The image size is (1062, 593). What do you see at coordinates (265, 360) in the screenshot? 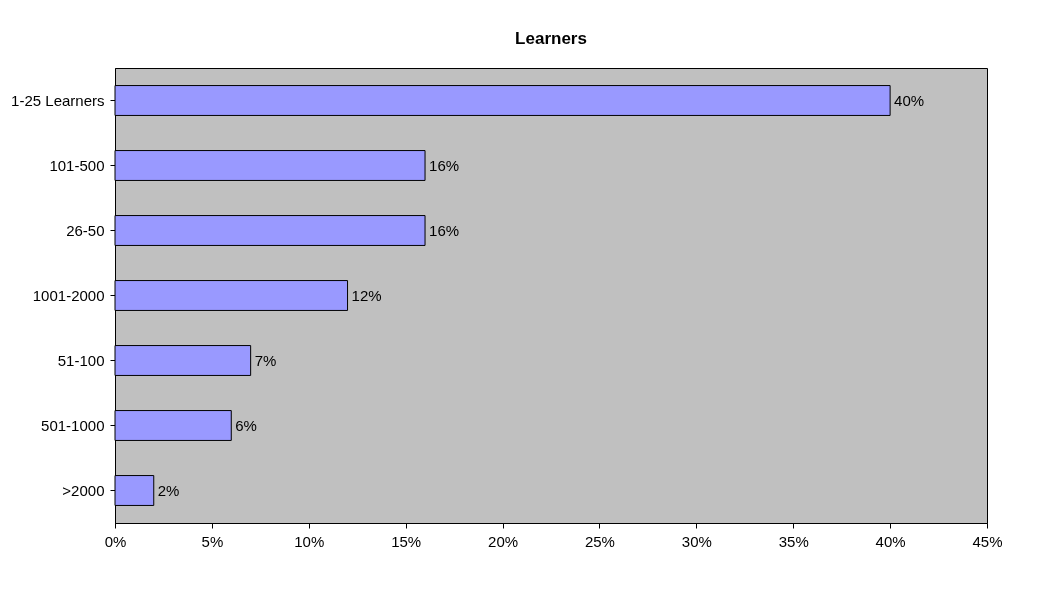
I see `data-label: 7%` at bounding box center [265, 360].